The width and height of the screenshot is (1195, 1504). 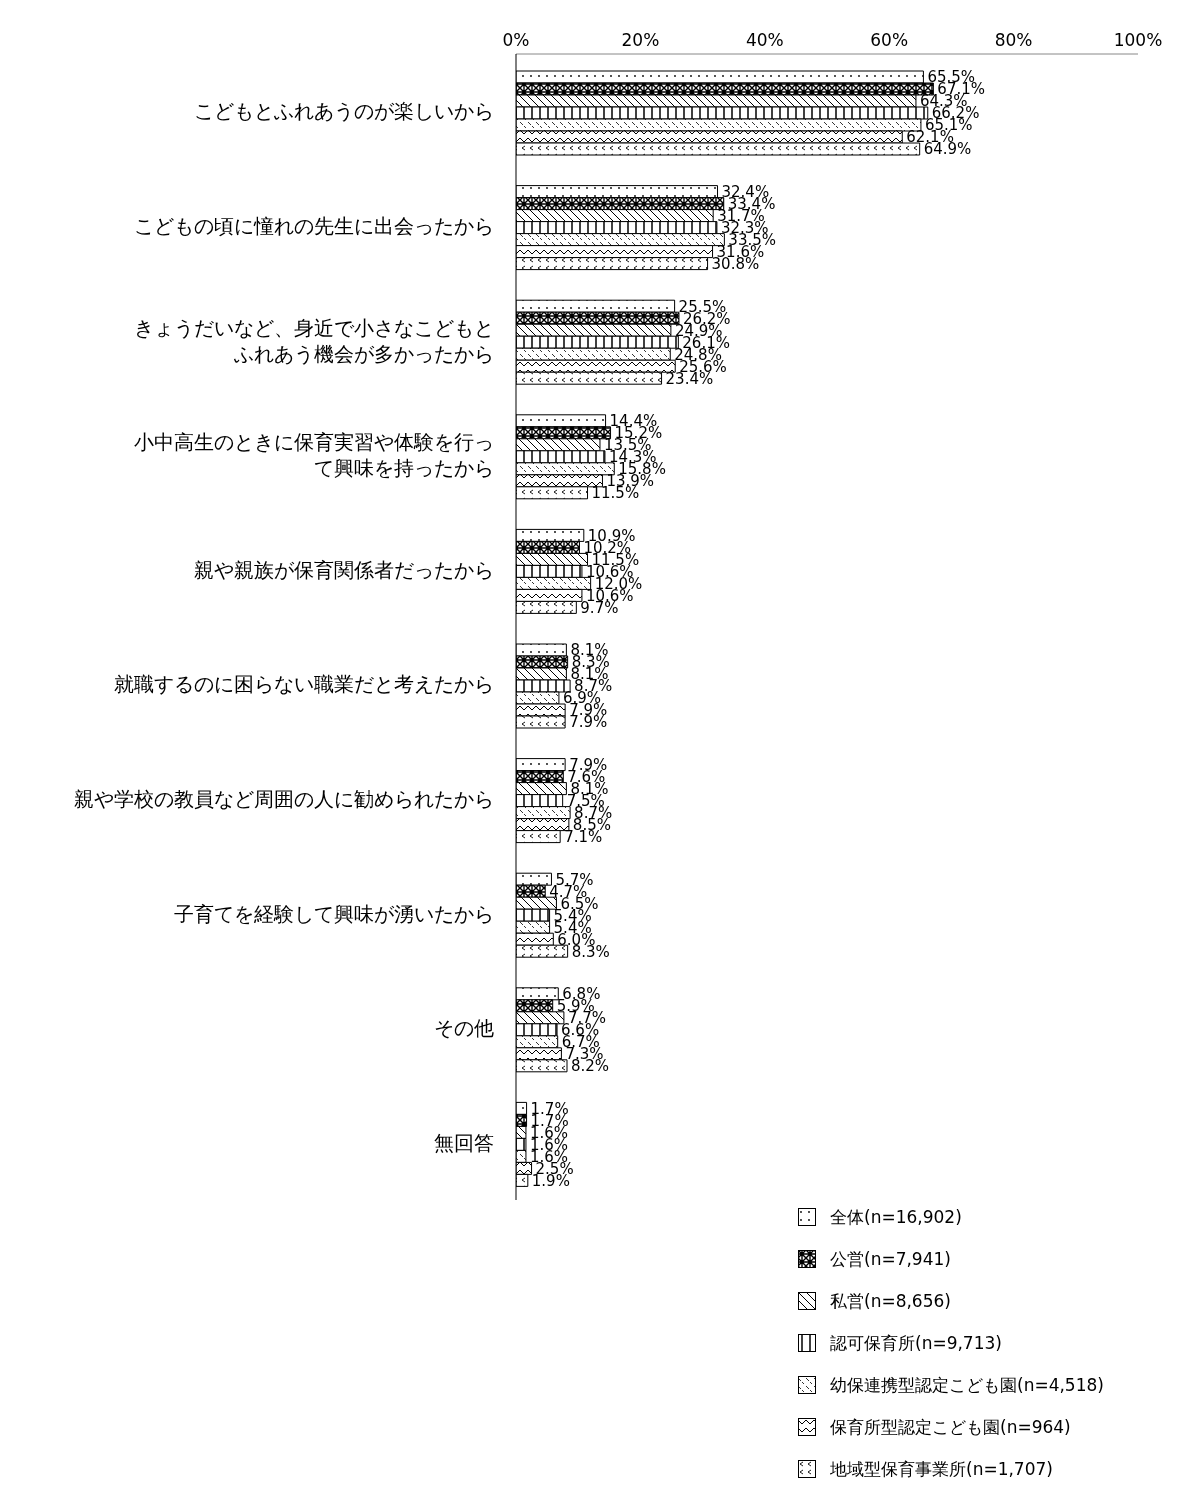 What do you see at coordinates (890, 1259) in the screenshot?
I see `legend-label: 公営(n=7,941)` at bounding box center [890, 1259].